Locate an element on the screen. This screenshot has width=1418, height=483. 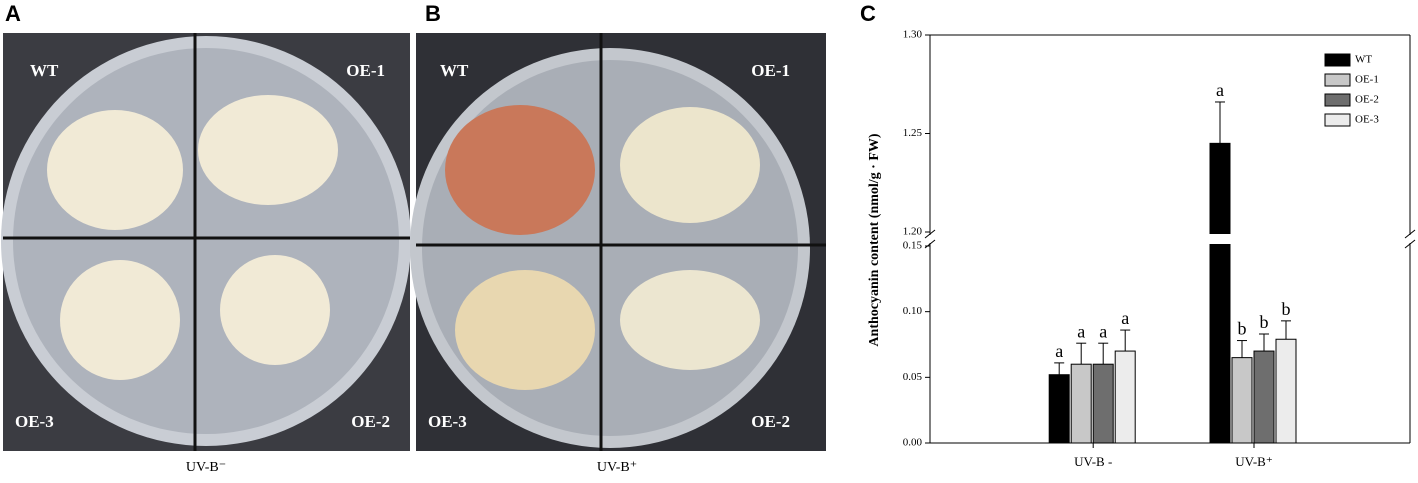
y-tick-label: 1.20 is located at coordinates (913, 232).